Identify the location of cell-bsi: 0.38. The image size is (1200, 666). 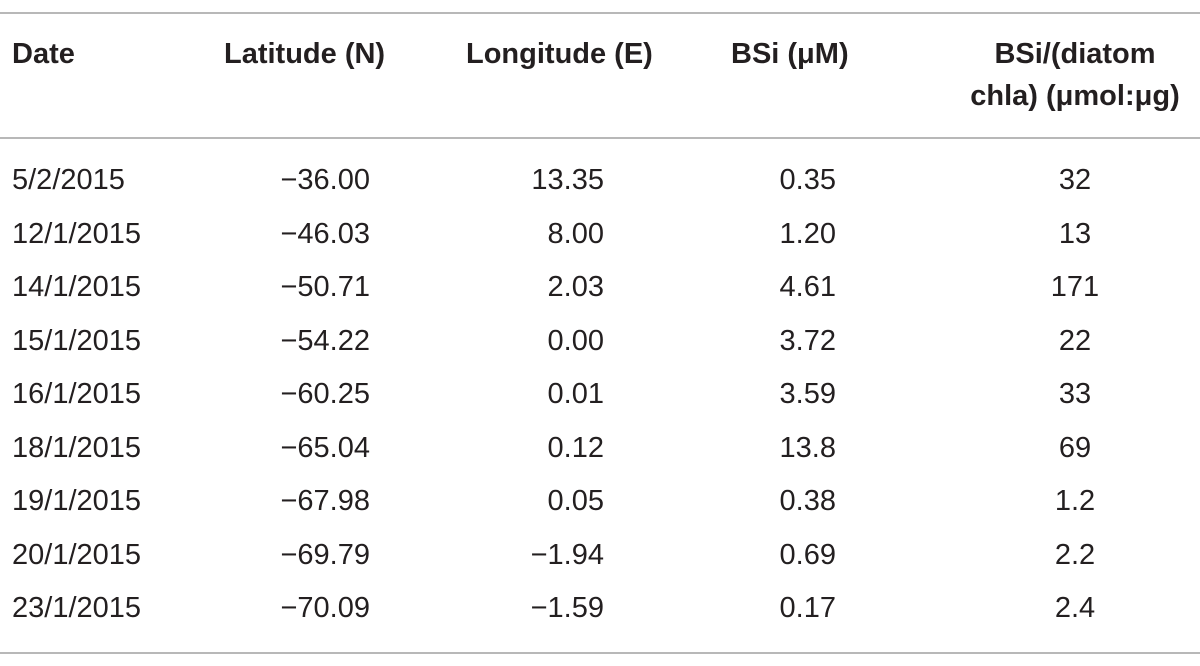
(807, 501).